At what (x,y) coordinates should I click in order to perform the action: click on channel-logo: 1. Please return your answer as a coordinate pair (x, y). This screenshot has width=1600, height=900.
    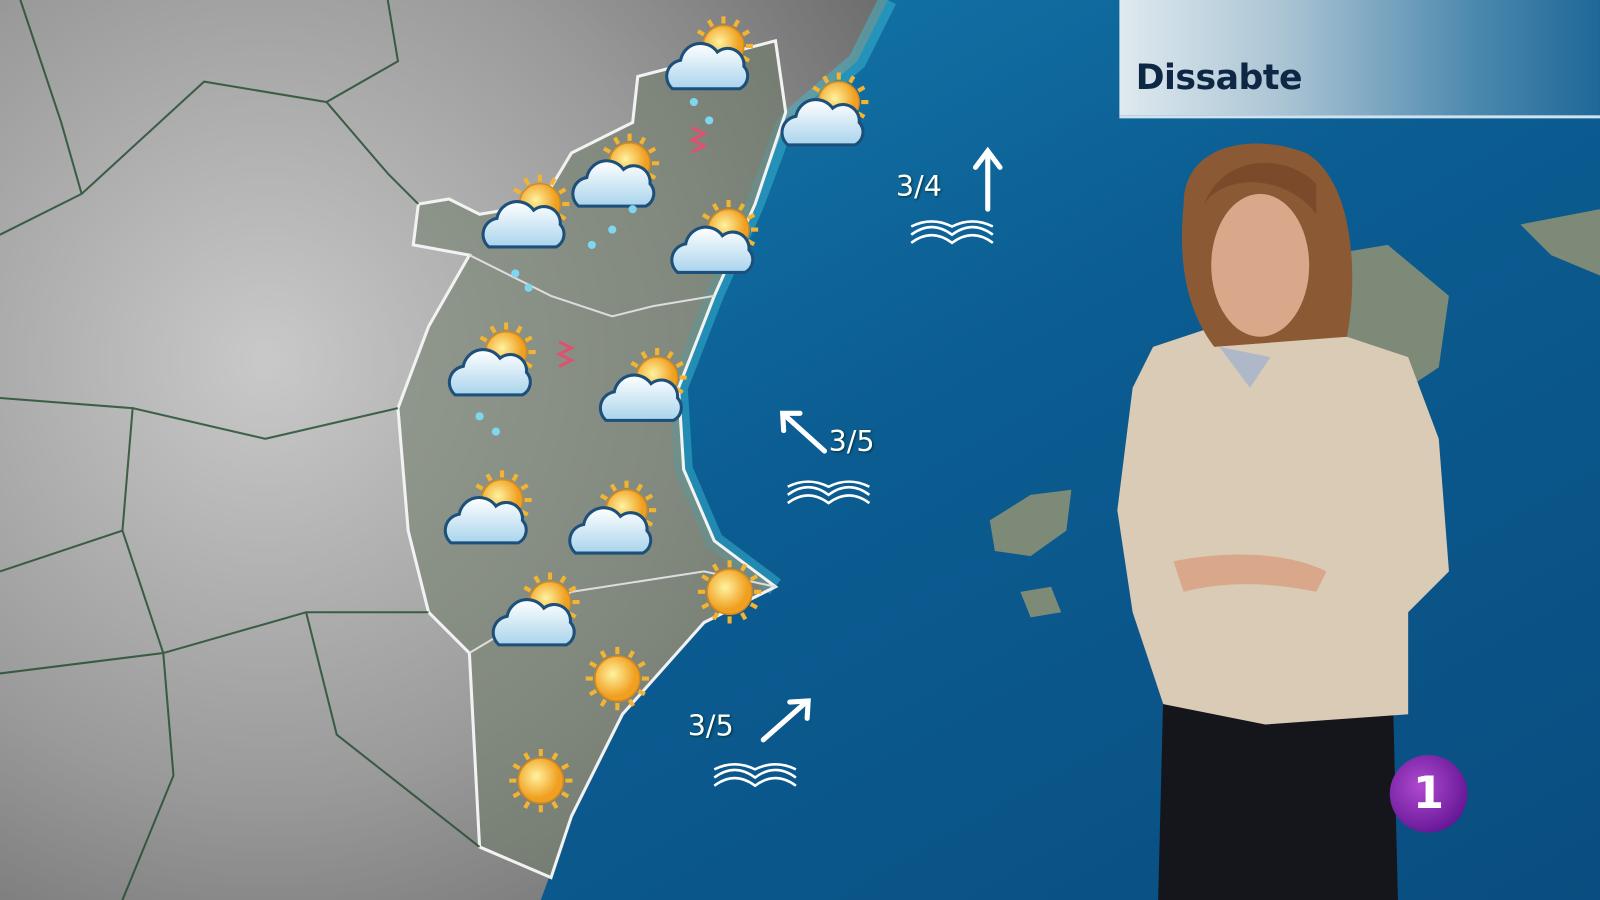
    Looking at the image, I should click on (1428, 794).